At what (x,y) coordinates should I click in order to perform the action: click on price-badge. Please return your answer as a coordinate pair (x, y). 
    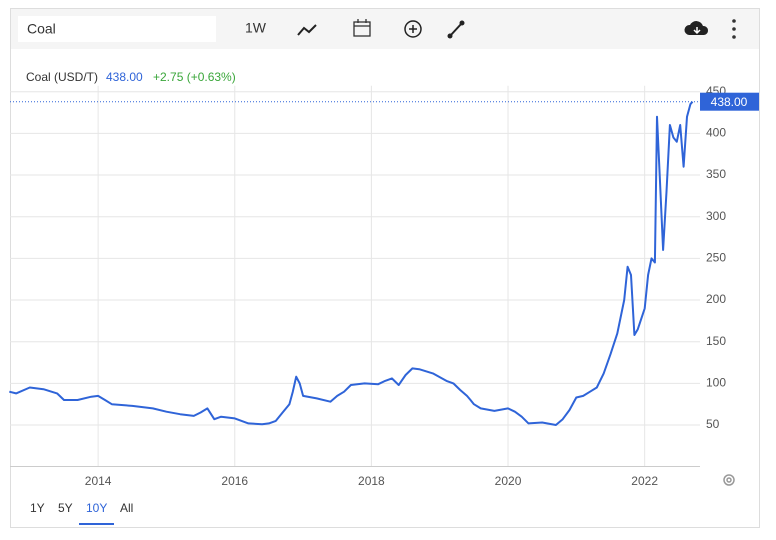
    Looking at the image, I should click on (729, 101).